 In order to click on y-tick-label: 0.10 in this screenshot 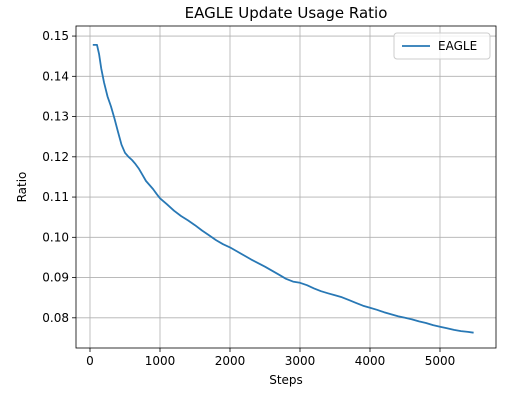, I will do `click(55, 237)`.